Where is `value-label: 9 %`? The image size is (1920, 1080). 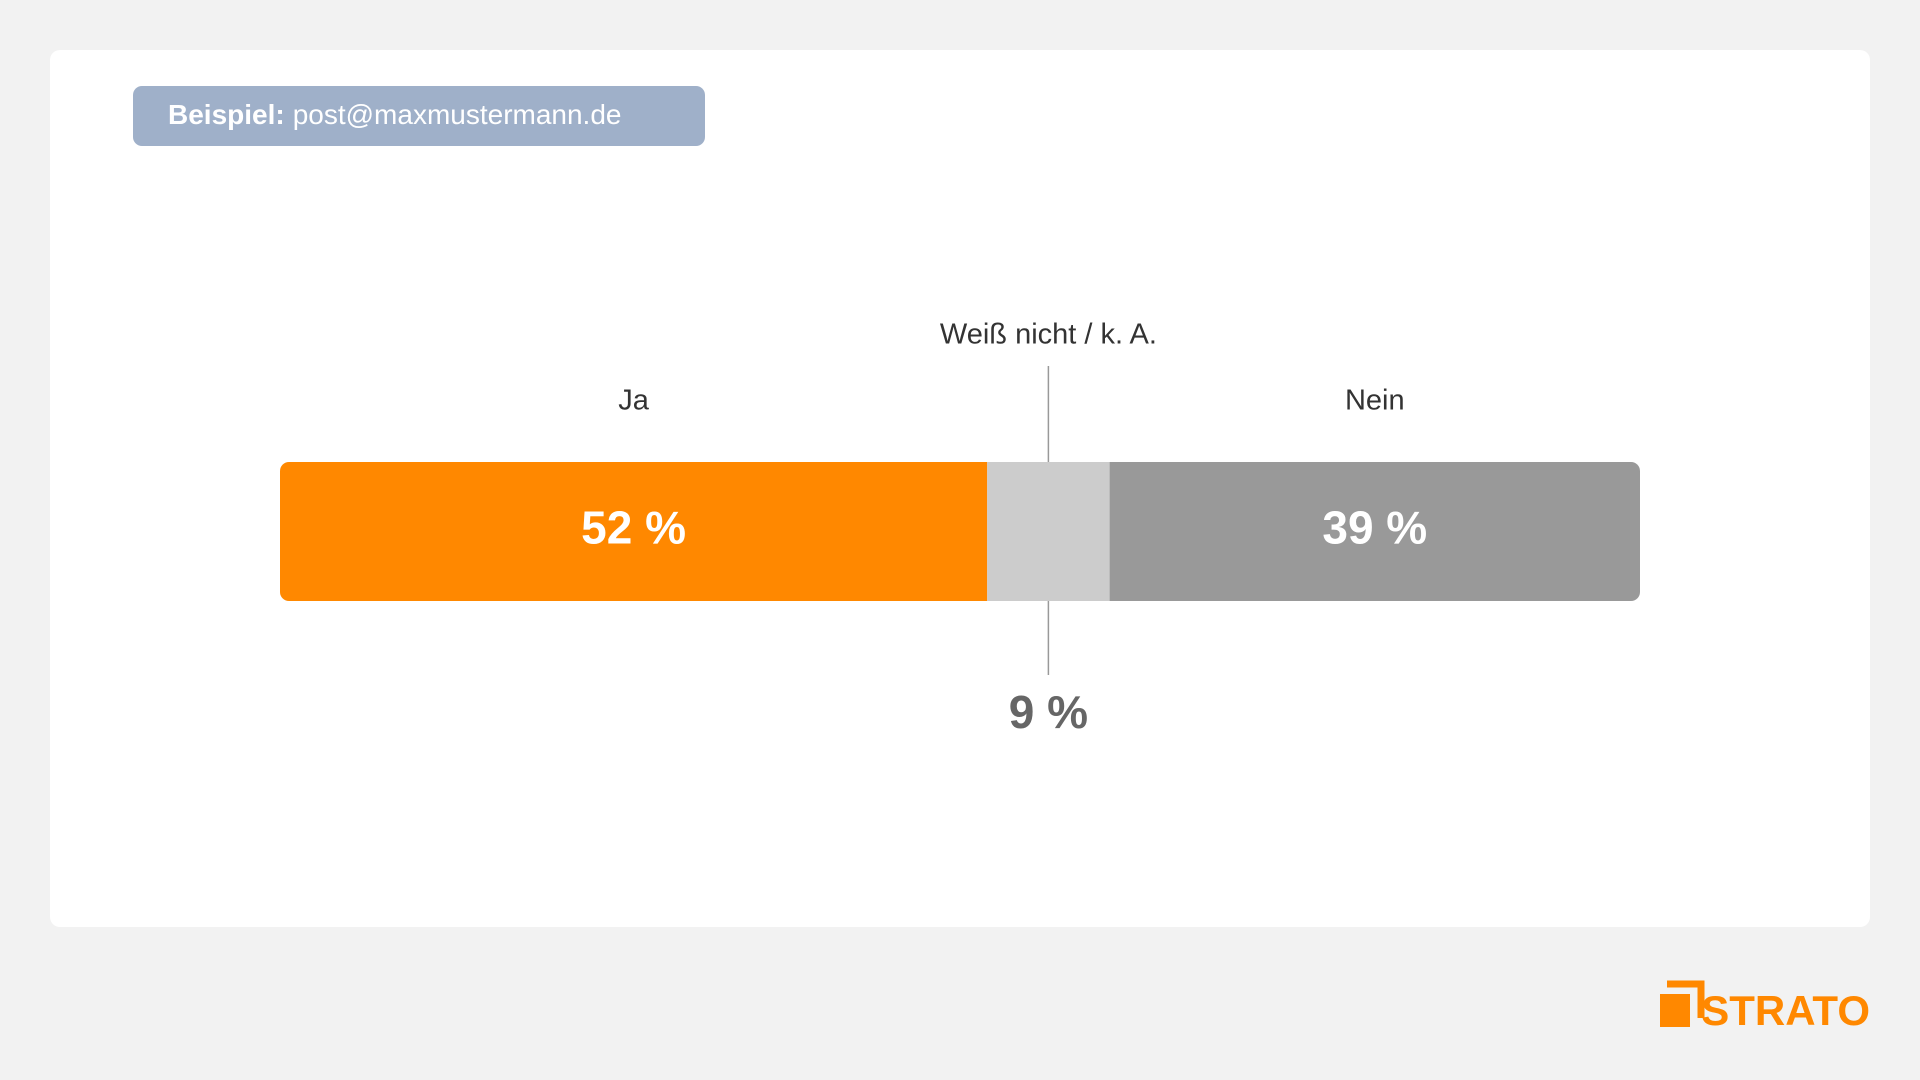
value-label: 9 % is located at coordinates (1048, 712).